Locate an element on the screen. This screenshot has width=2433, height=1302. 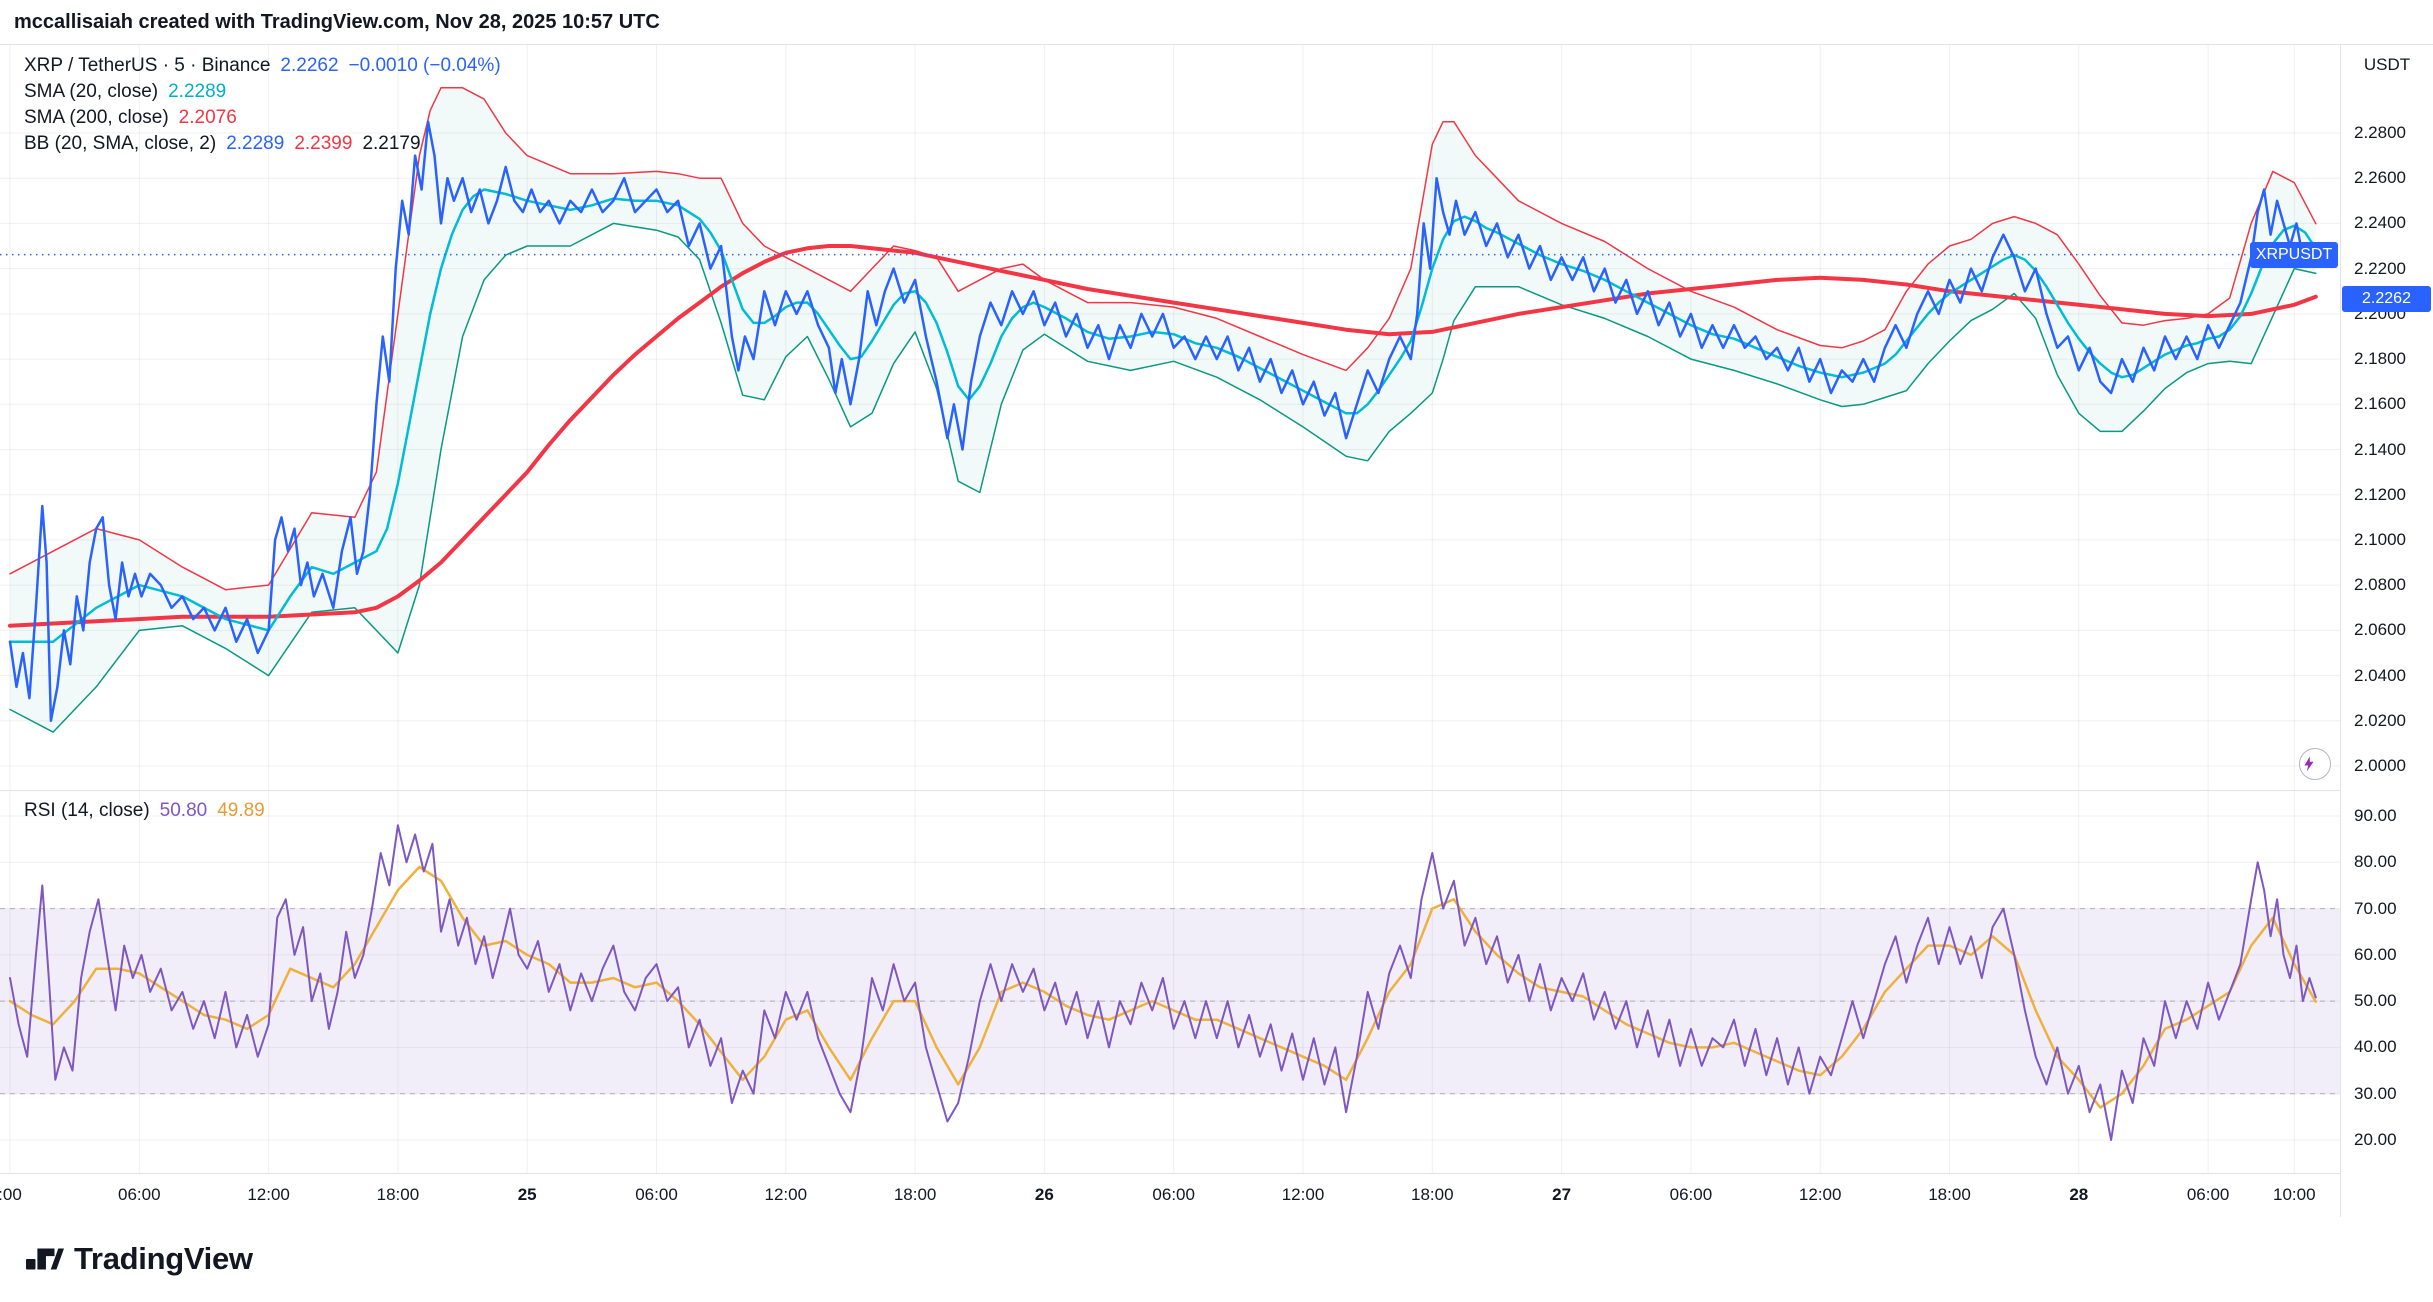
price-tick-label: 2.0600 is located at coordinates (2380, 630).